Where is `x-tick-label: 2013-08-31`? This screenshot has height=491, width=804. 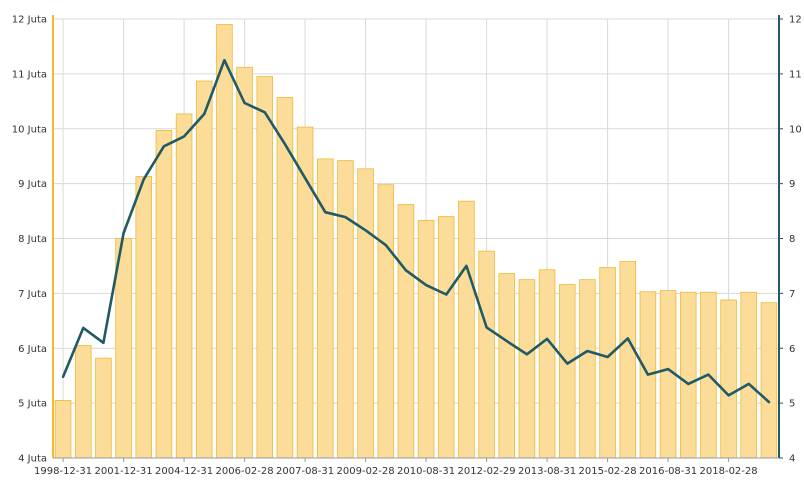 x-tick-label: 2013-08-31 is located at coordinates (547, 471).